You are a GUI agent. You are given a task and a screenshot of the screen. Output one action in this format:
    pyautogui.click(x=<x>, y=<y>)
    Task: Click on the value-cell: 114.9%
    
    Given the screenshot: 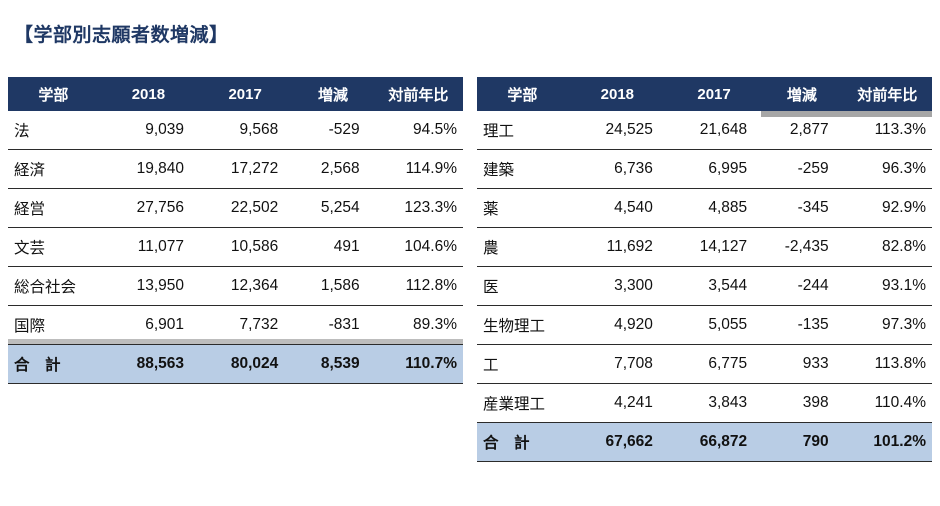 What is the action you would take?
    pyautogui.click(x=418, y=169)
    